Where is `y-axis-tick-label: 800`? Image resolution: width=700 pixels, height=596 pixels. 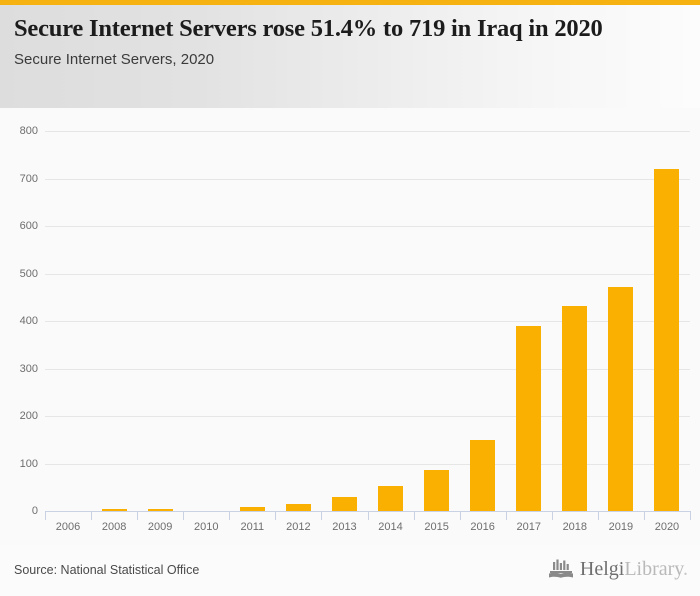
y-axis-tick-label: 800 is located at coordinates (28, 131).